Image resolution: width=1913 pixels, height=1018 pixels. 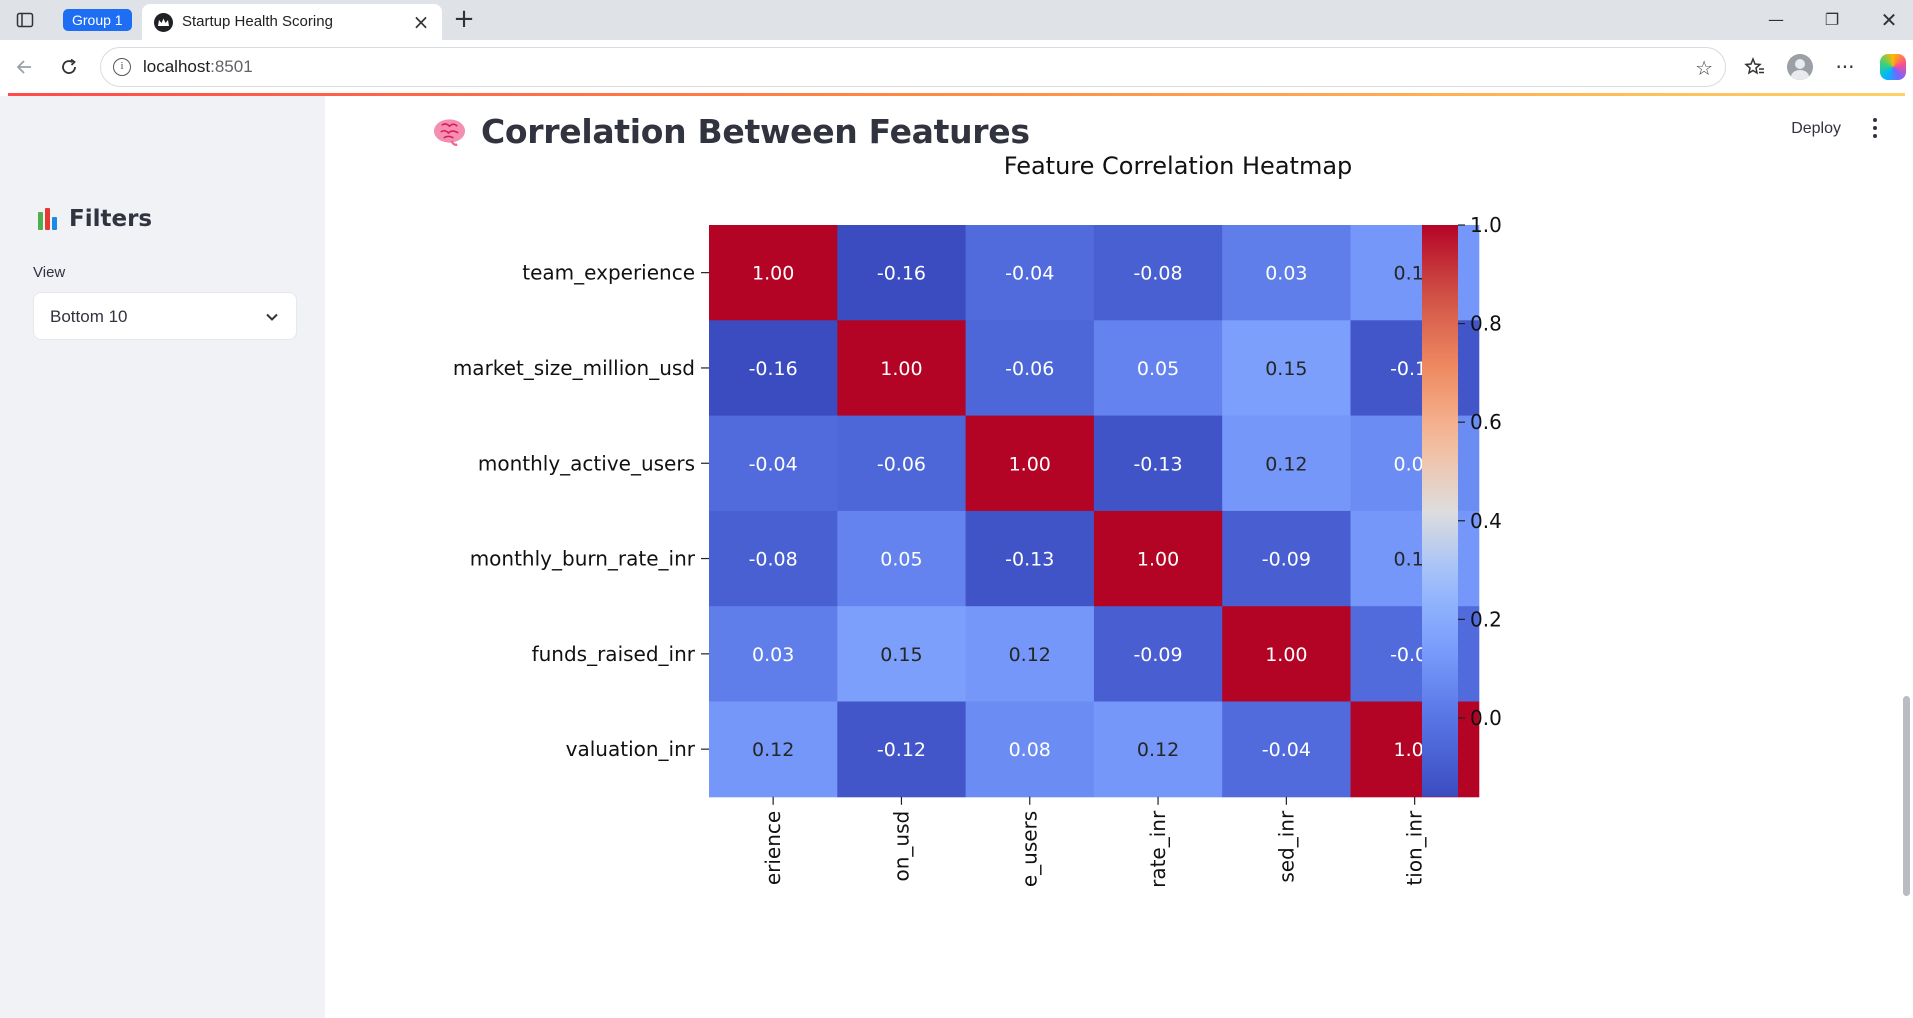 I want to click on close-window-icon: ✕, so click(x=1889, y=20).